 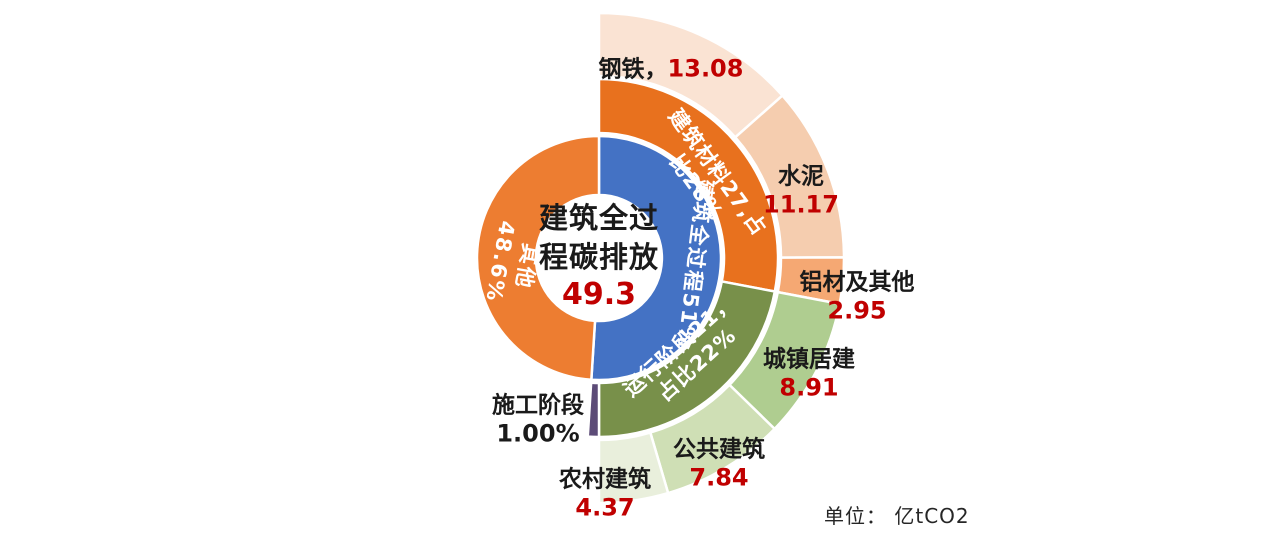 I want to click on label-aluminum: 铝材及其他 2.95, so click(x=857, y=297).